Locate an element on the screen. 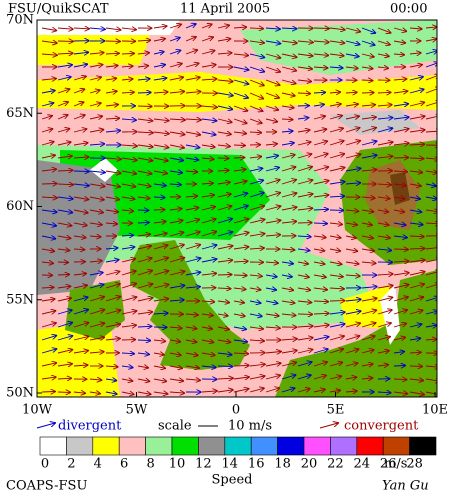 The image size is (450, 500). title: FSU/QuikSCAT is located at coordinates (58, 9).